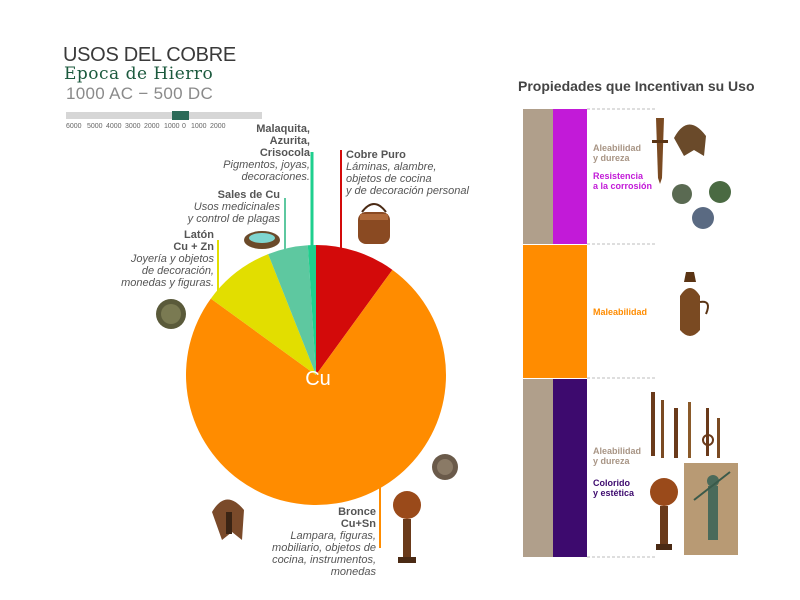 The height and width of the screenshot is (600, 800). I want to click on coins-icon, so click(701, 205).